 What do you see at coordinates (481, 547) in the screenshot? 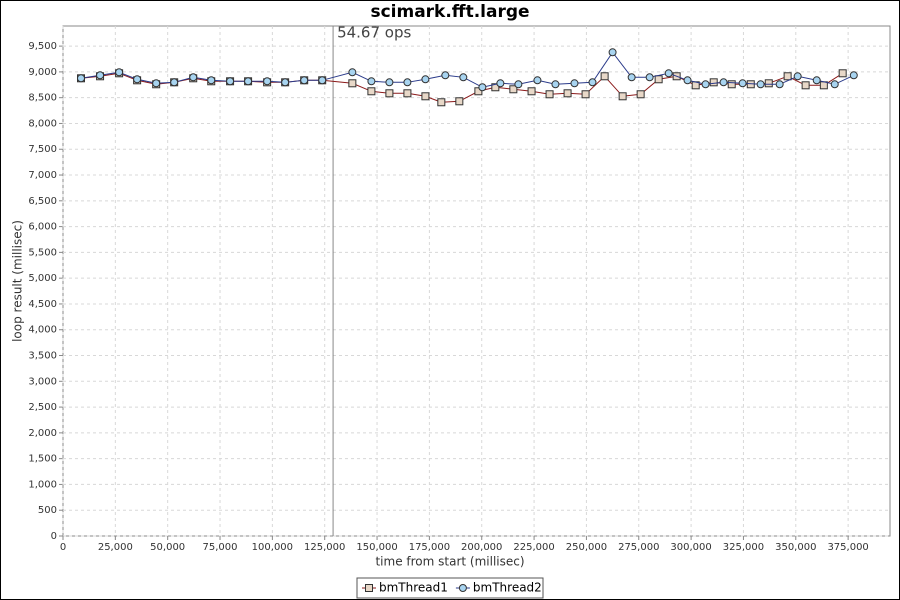
I see `x-tick-label: 200,000` at bounding box center [481, 547].